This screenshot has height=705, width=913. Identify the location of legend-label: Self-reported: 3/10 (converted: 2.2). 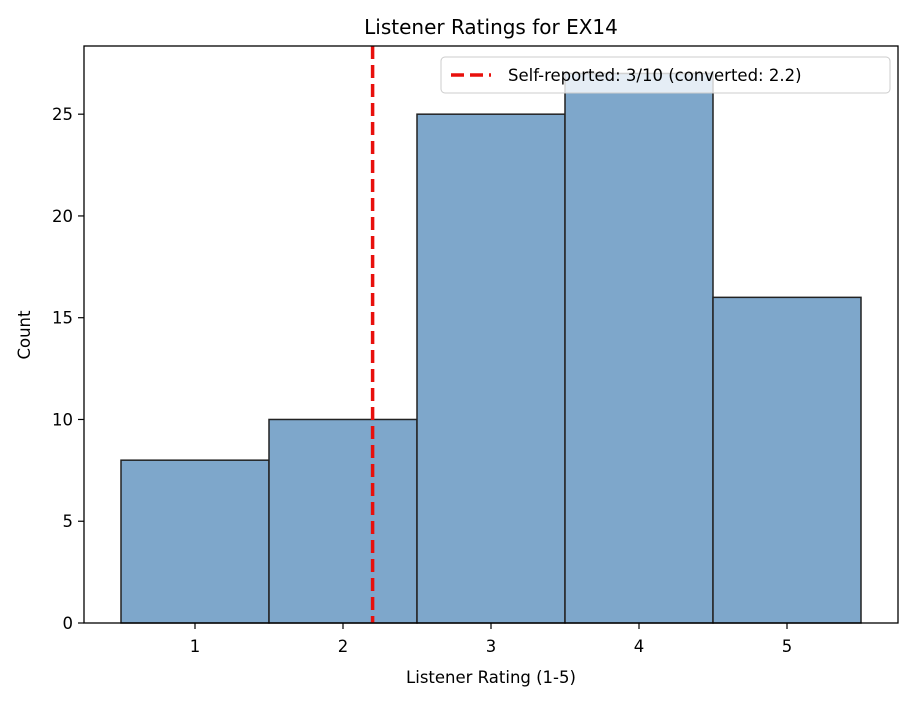
(655, 75).